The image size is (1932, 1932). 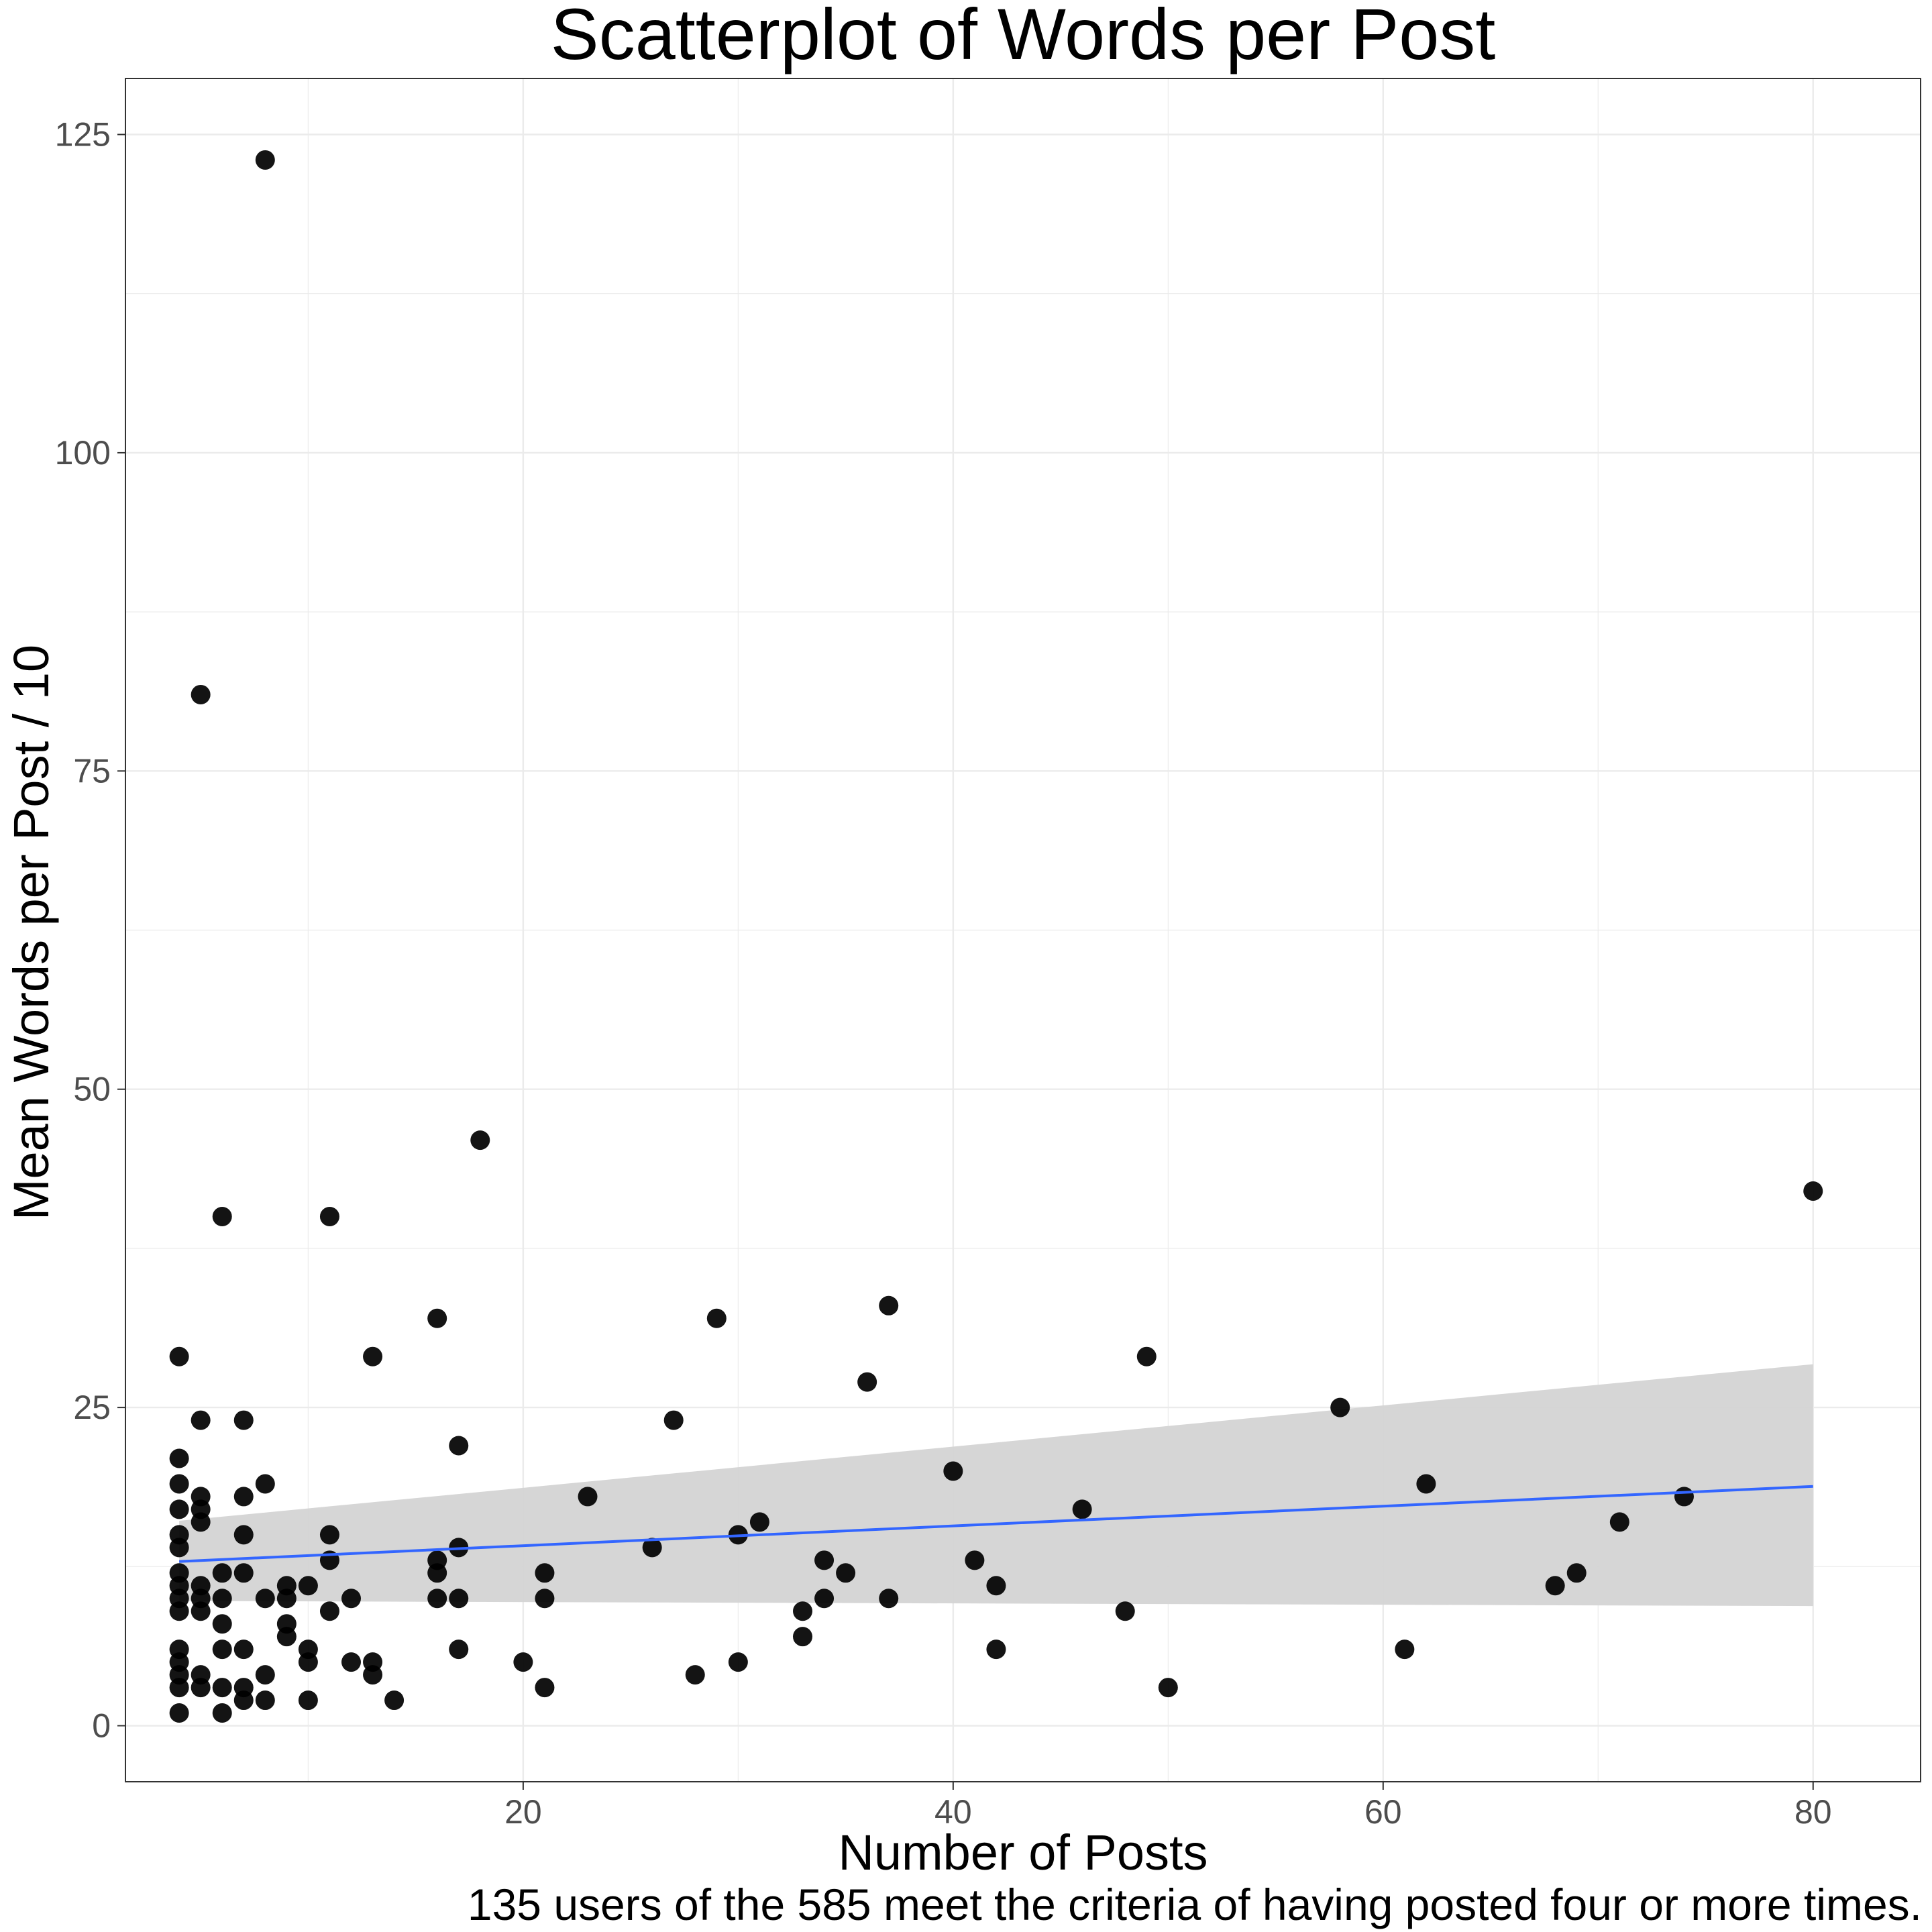 I want to click on x-tick-label: 20, so click(x=523, y=1812).